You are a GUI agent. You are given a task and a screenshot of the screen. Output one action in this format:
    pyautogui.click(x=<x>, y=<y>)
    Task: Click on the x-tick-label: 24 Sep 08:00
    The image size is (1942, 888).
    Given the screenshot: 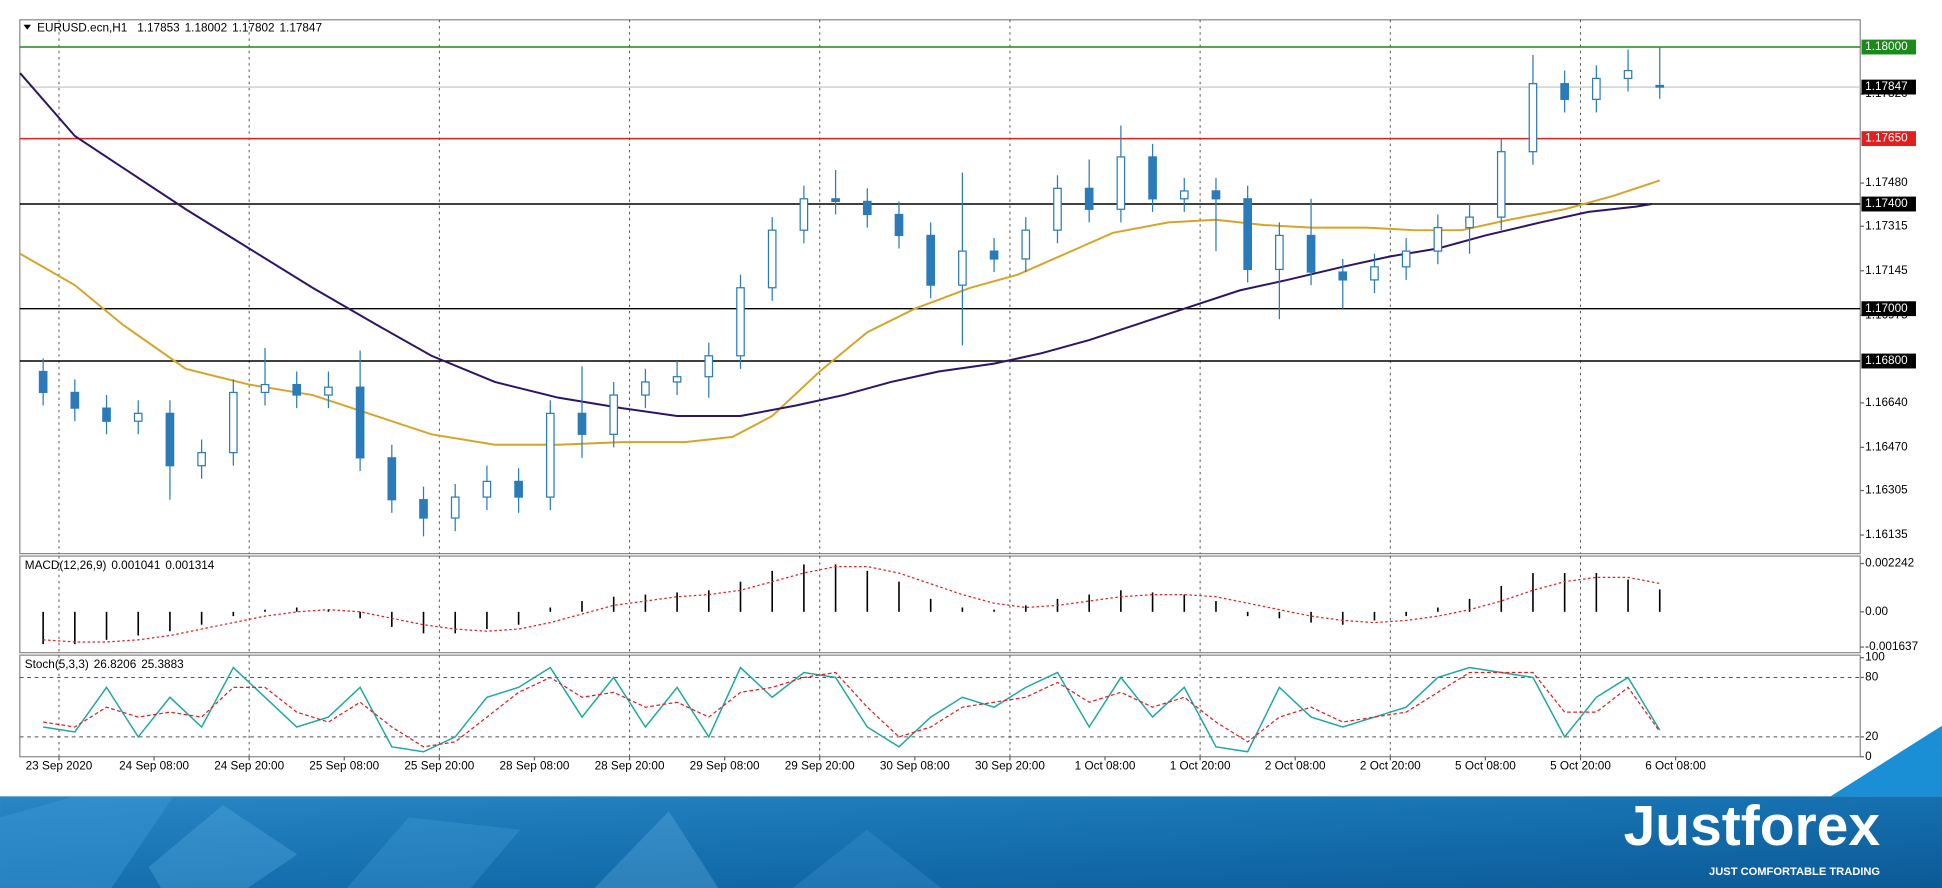 What is the action you would take?
    pyautogui.click(x=154, y=766)
    